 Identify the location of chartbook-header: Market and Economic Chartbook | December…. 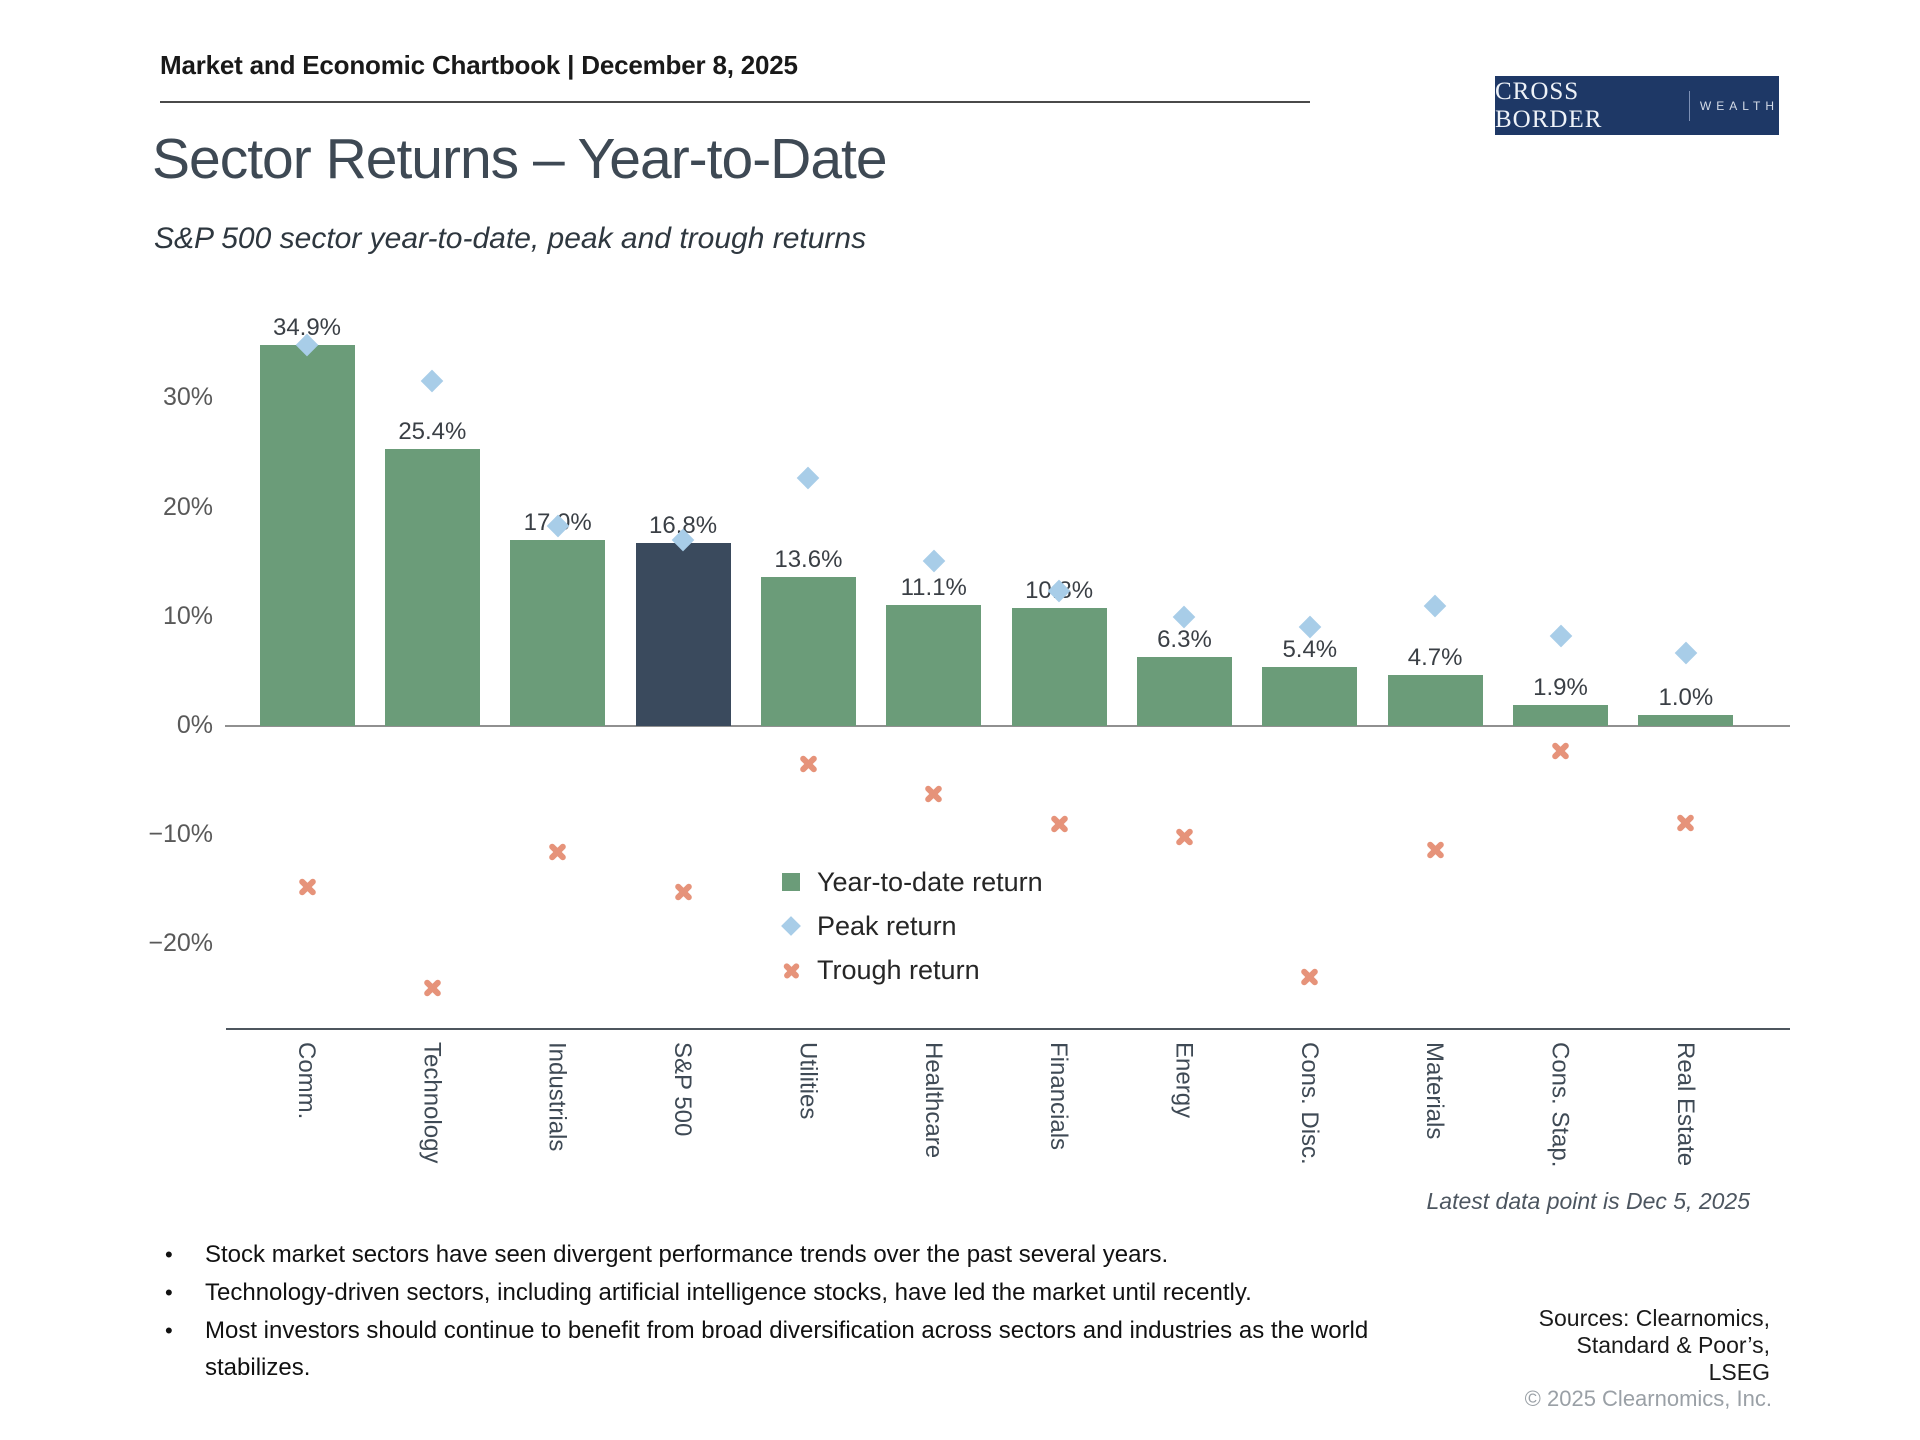
(479, 65).